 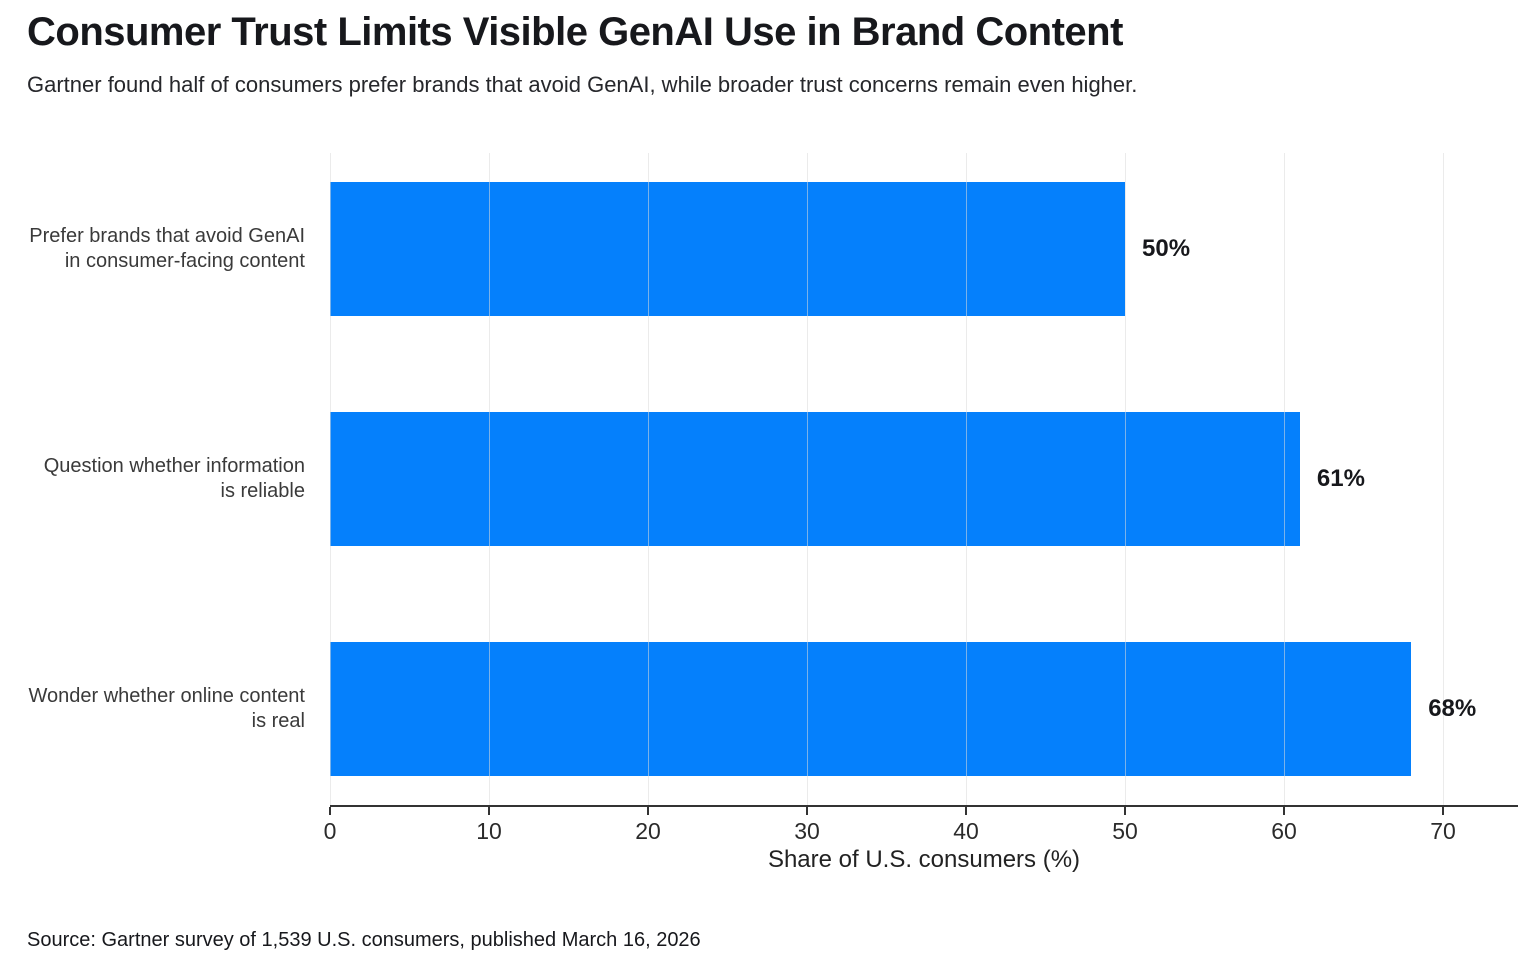 I want to click on x-axis-line, so click(x=924, y=806).